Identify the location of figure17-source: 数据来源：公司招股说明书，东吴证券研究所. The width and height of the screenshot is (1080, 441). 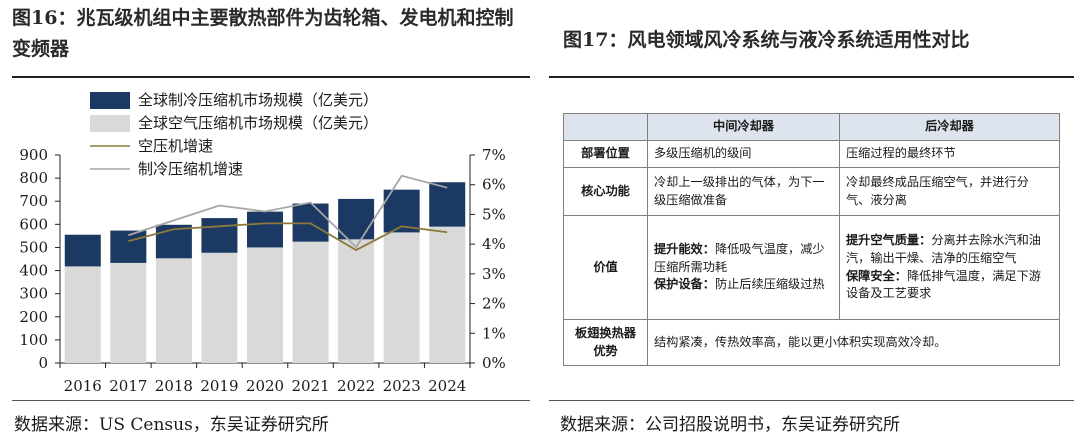
(730, 425).